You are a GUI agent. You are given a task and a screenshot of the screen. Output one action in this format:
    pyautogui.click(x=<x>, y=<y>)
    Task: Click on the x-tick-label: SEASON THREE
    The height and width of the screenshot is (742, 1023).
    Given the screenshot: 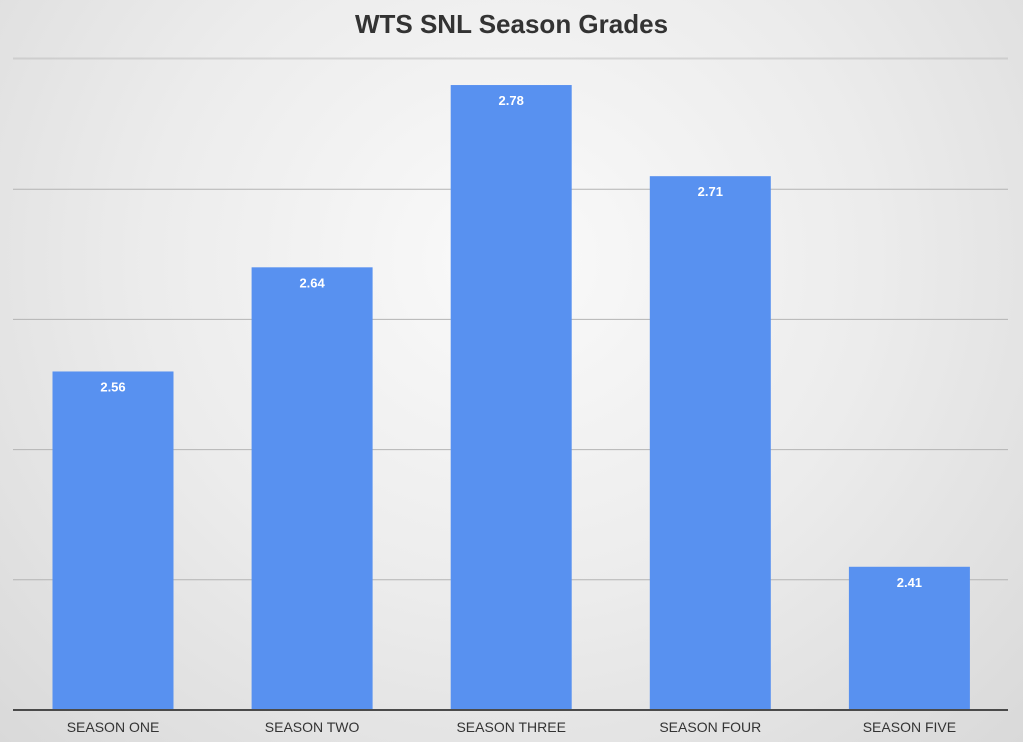 What is the action you would take?
    pyautogui.click(x=510, y=727)
    